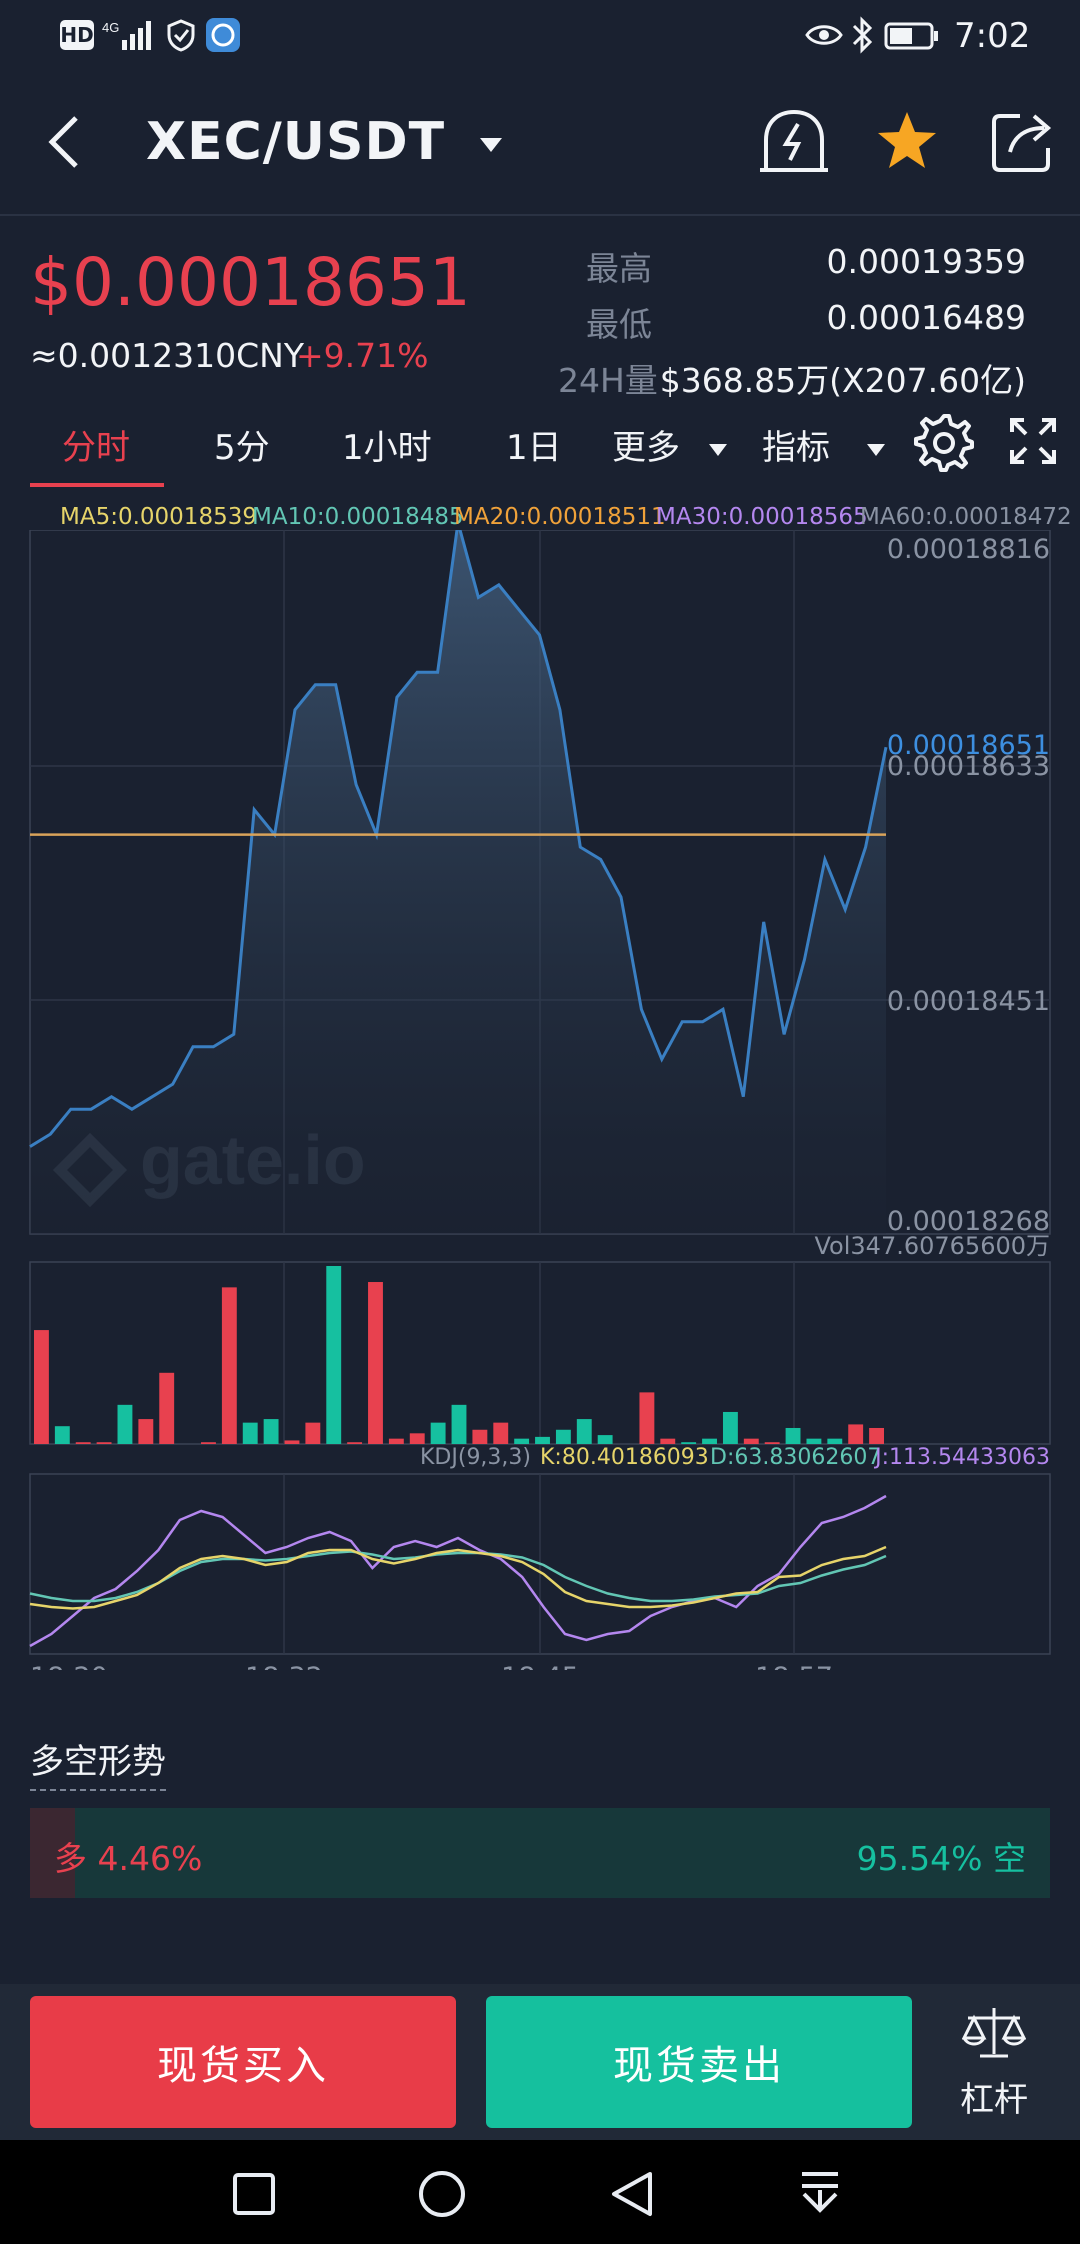 The image size is (1080, 2244). What do you see at coordinates (907, 141) in the screenshot?
I see `favorite-star-icon` at bounding box center [907, 141].